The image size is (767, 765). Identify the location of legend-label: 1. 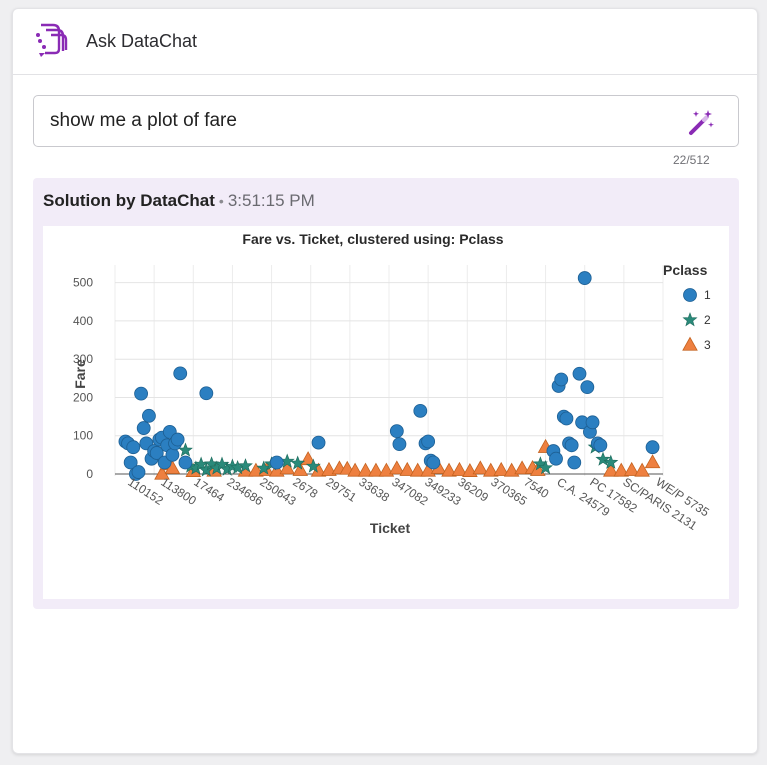
(707, 295).